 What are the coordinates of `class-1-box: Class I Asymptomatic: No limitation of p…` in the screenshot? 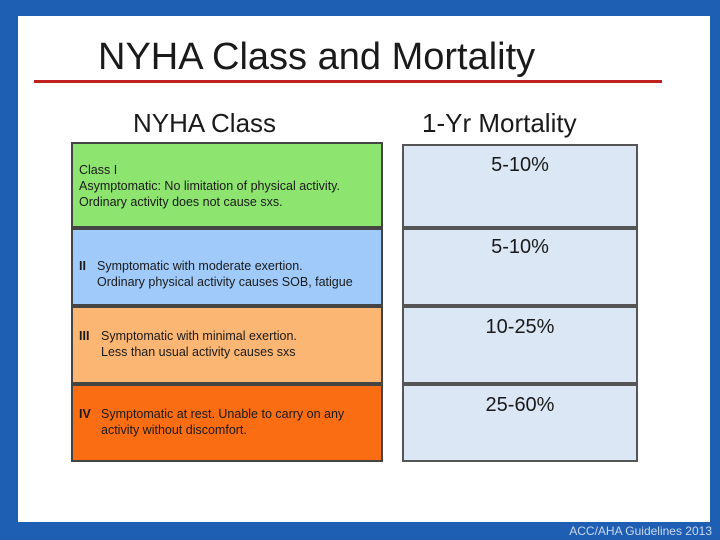 It's located at (227, 185).